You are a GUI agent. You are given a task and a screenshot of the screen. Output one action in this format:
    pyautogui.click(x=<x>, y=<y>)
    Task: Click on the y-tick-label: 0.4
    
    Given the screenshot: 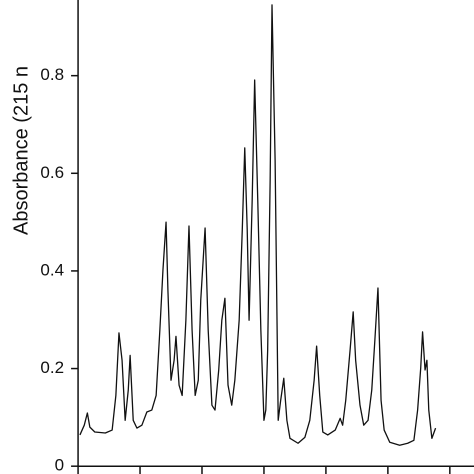 What is the action you would take?
    pyautogui.click(x=52, y=269)
    